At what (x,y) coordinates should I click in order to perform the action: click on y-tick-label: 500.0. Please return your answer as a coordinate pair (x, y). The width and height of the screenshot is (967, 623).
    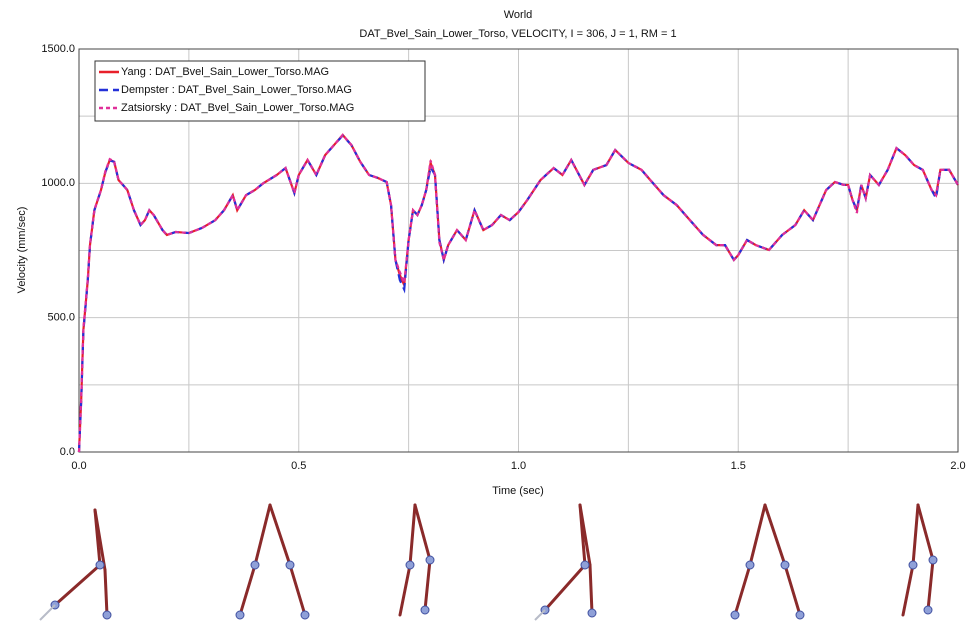
    Looking at the image, I should click on (61, 318).